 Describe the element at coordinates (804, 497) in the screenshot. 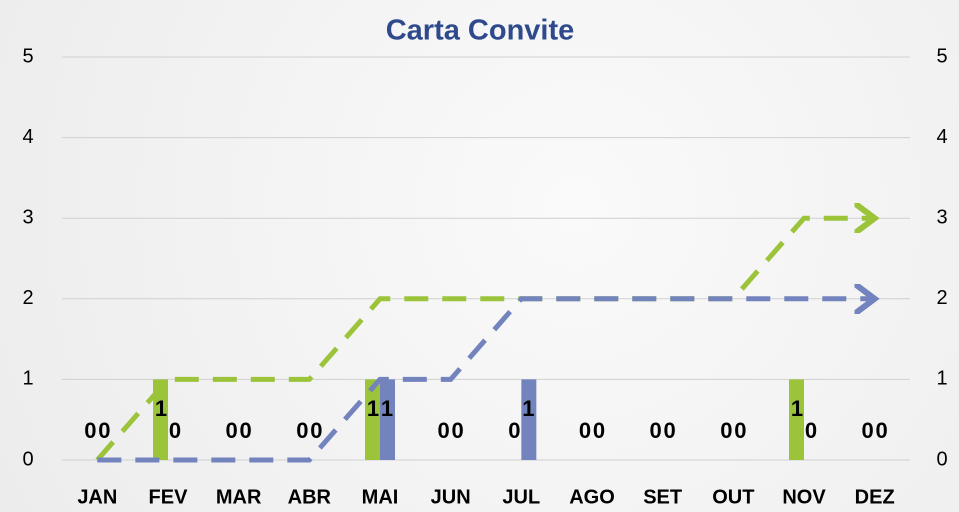

I see `x-tick-label: NOV` at that location.